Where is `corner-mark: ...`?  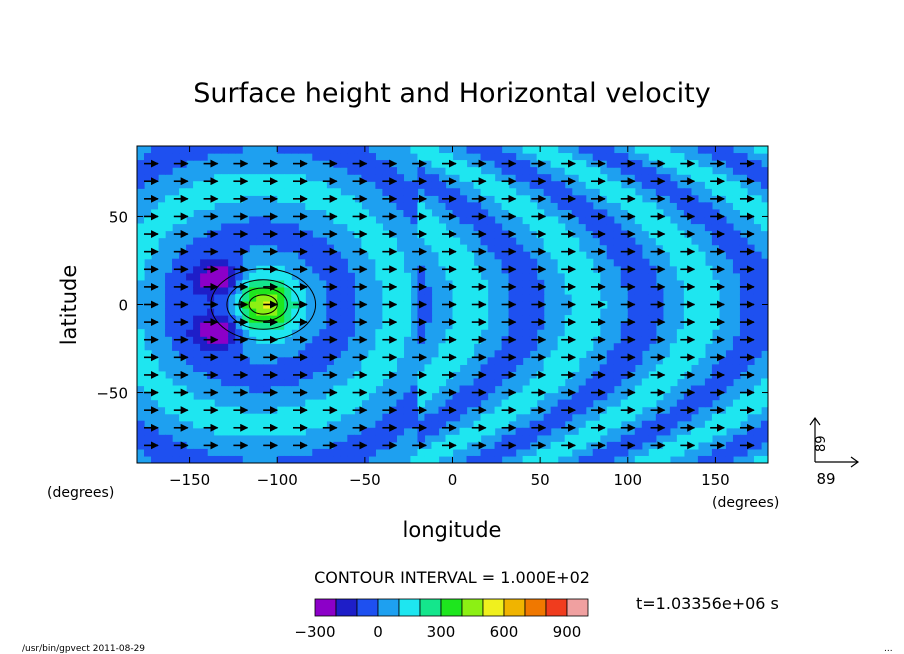 corner-mark: ... is located at coordinates (888, 649).